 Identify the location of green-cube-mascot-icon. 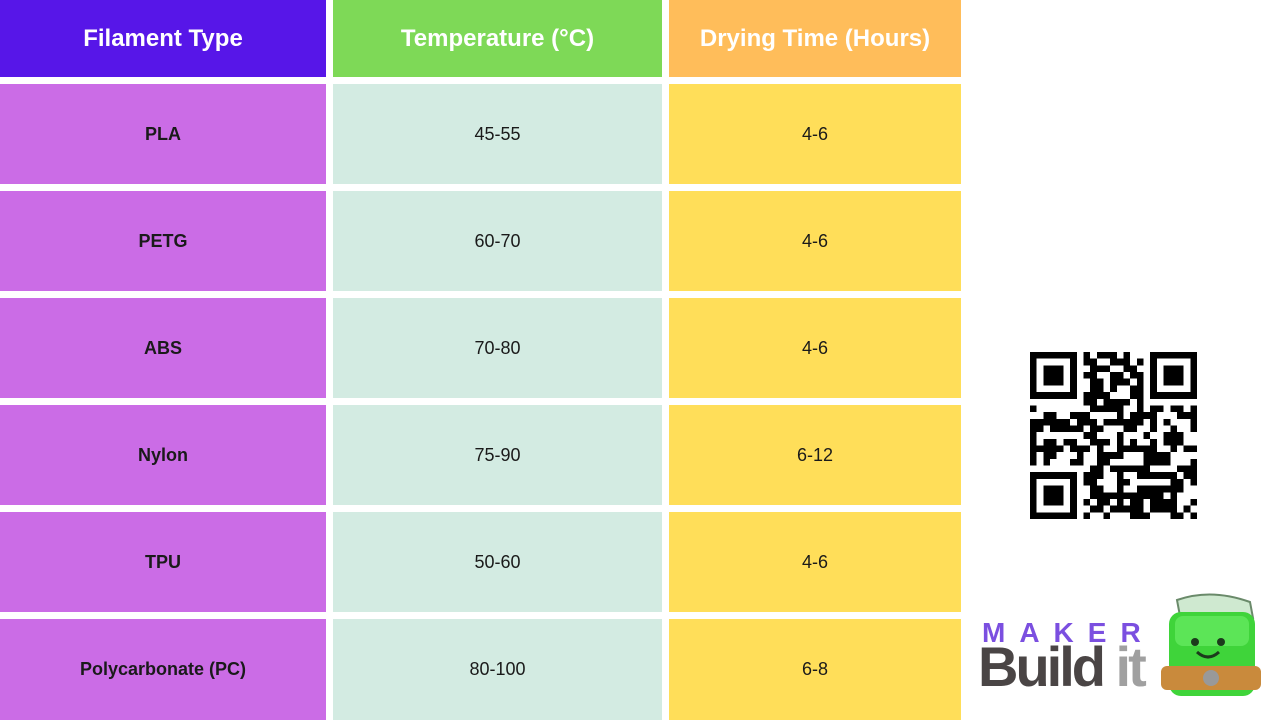
(1211, 644).